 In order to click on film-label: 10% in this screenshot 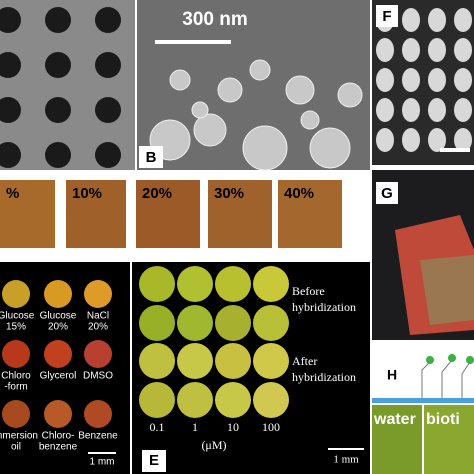, I will do `click(87, 193)`.